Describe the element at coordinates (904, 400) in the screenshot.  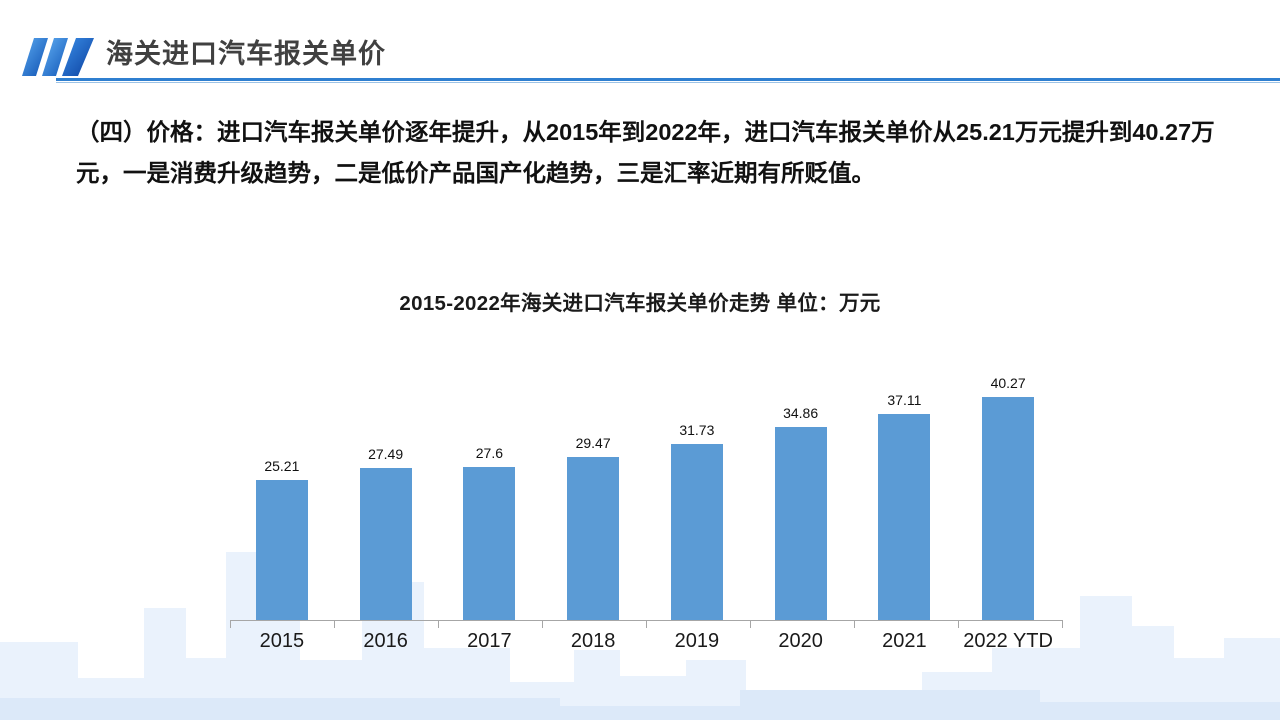
I see `bar-value-label: 37.11` at that location.